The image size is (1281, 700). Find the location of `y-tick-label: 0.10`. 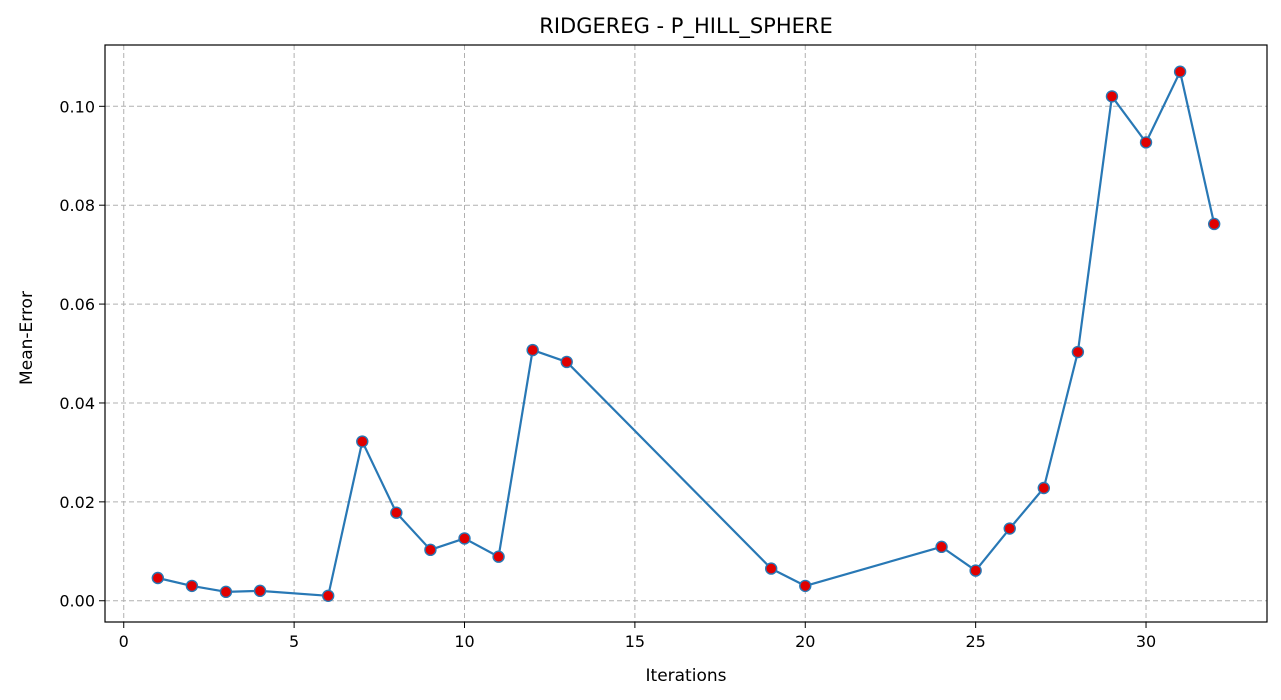

y-tick-label: 0.10 is located at coordinates (77, 106).